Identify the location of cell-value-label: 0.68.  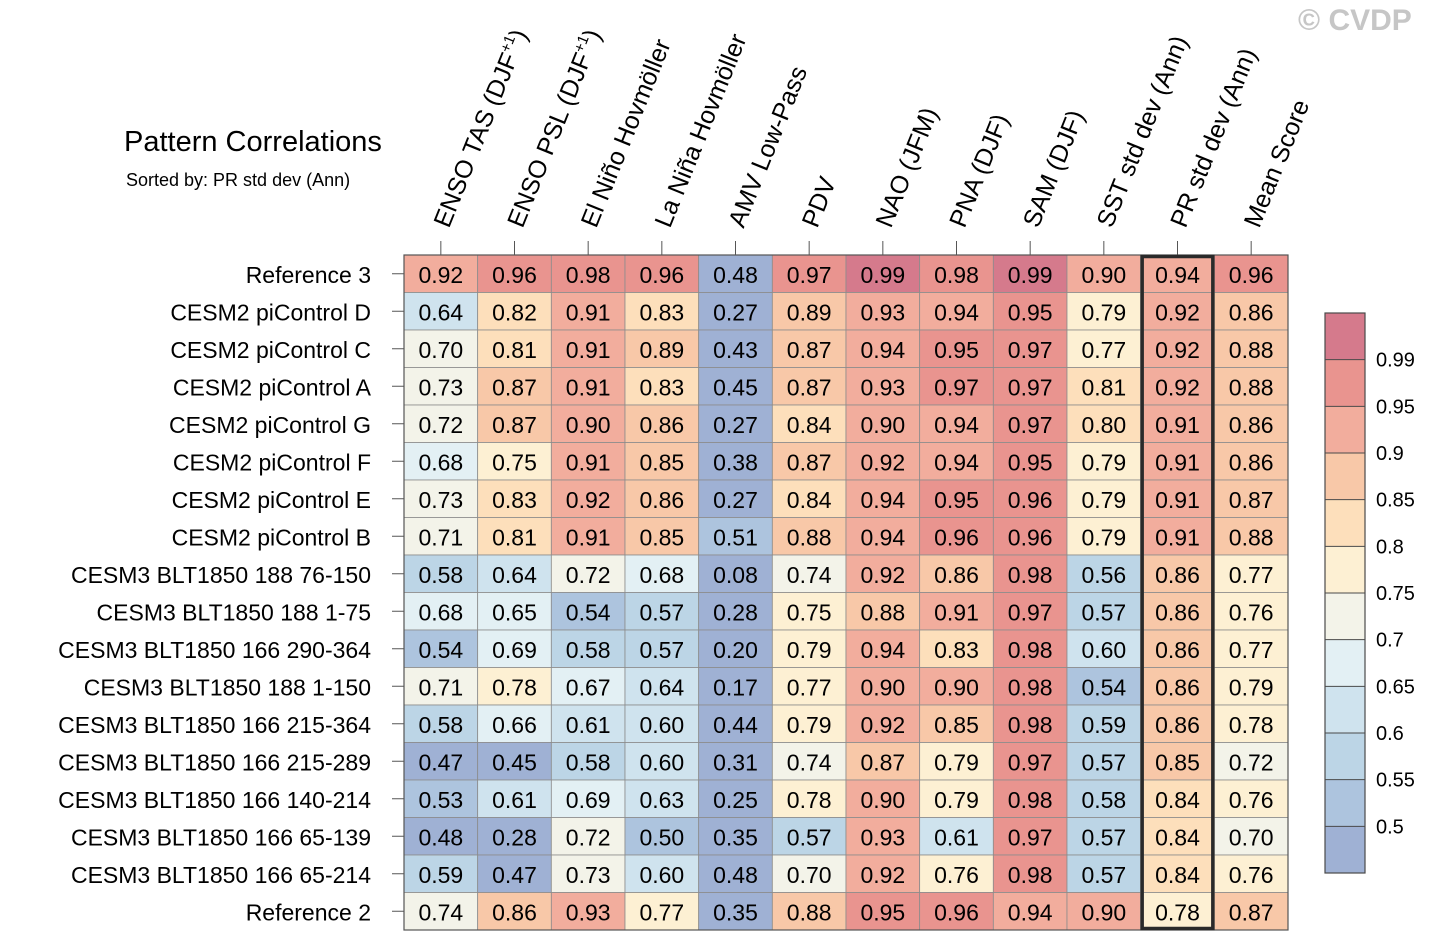
(661, 575).